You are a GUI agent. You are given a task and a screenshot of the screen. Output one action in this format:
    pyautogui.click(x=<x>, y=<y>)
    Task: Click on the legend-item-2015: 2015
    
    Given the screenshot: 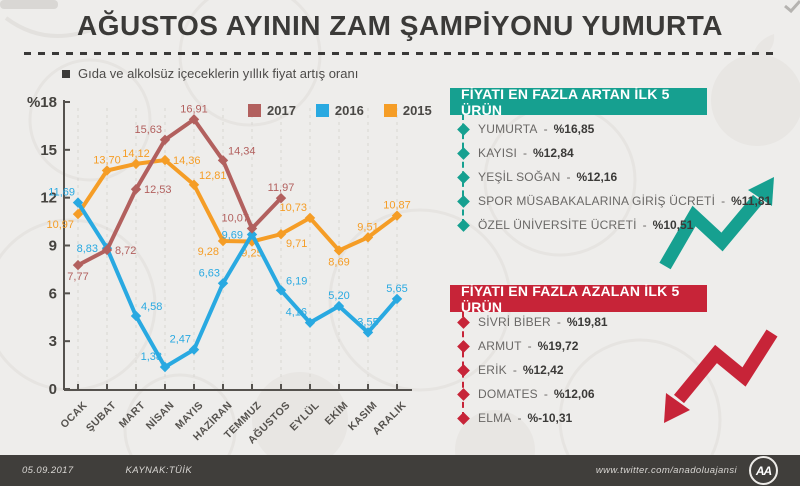 What is the action you would take?
    pyautogui.click(x=407, y=110)
    